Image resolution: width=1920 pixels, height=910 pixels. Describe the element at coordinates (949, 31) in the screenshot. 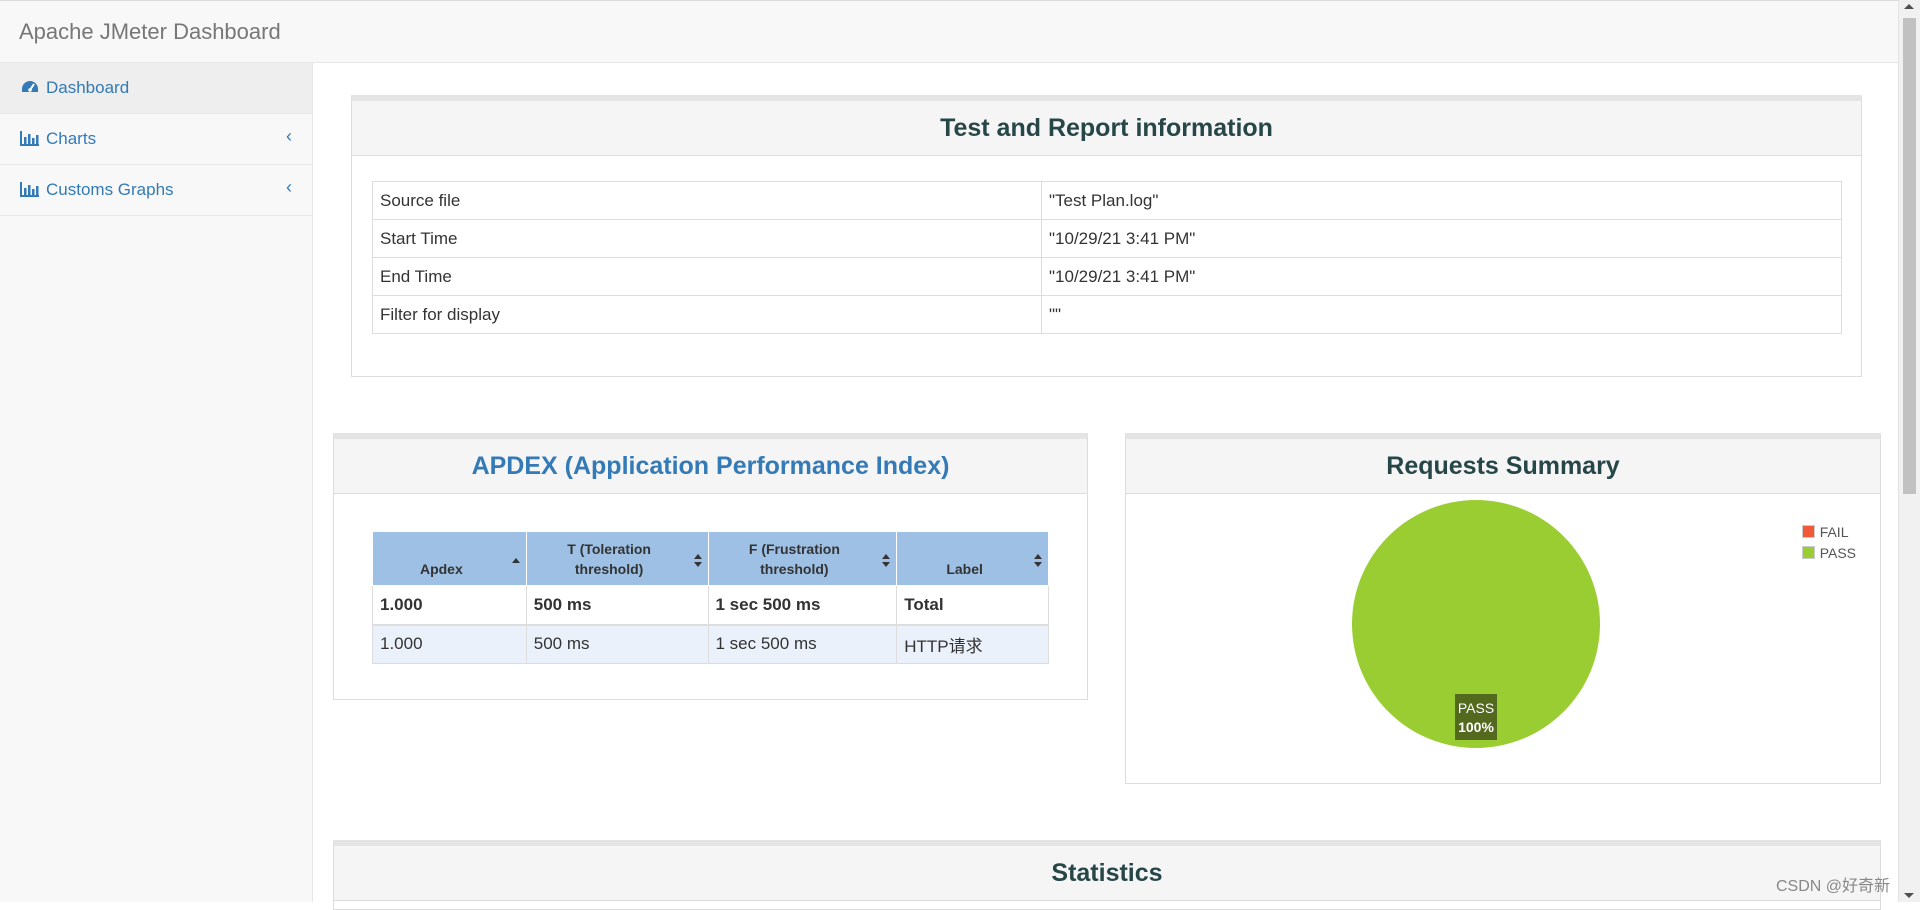

I see `top-navbar: Apache JMeter Dashboard` at that location.